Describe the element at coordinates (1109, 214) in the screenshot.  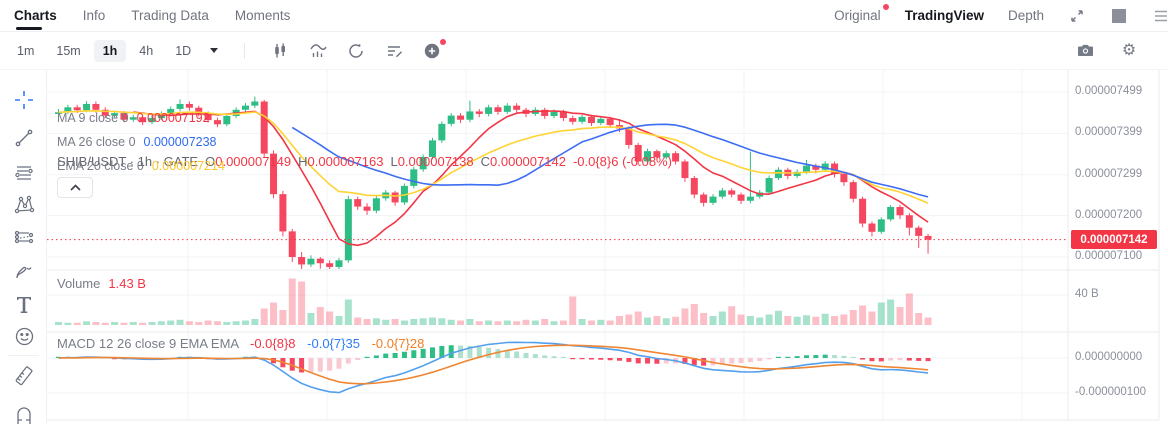
I see `price-axis-label: 0.000007200` at that location.